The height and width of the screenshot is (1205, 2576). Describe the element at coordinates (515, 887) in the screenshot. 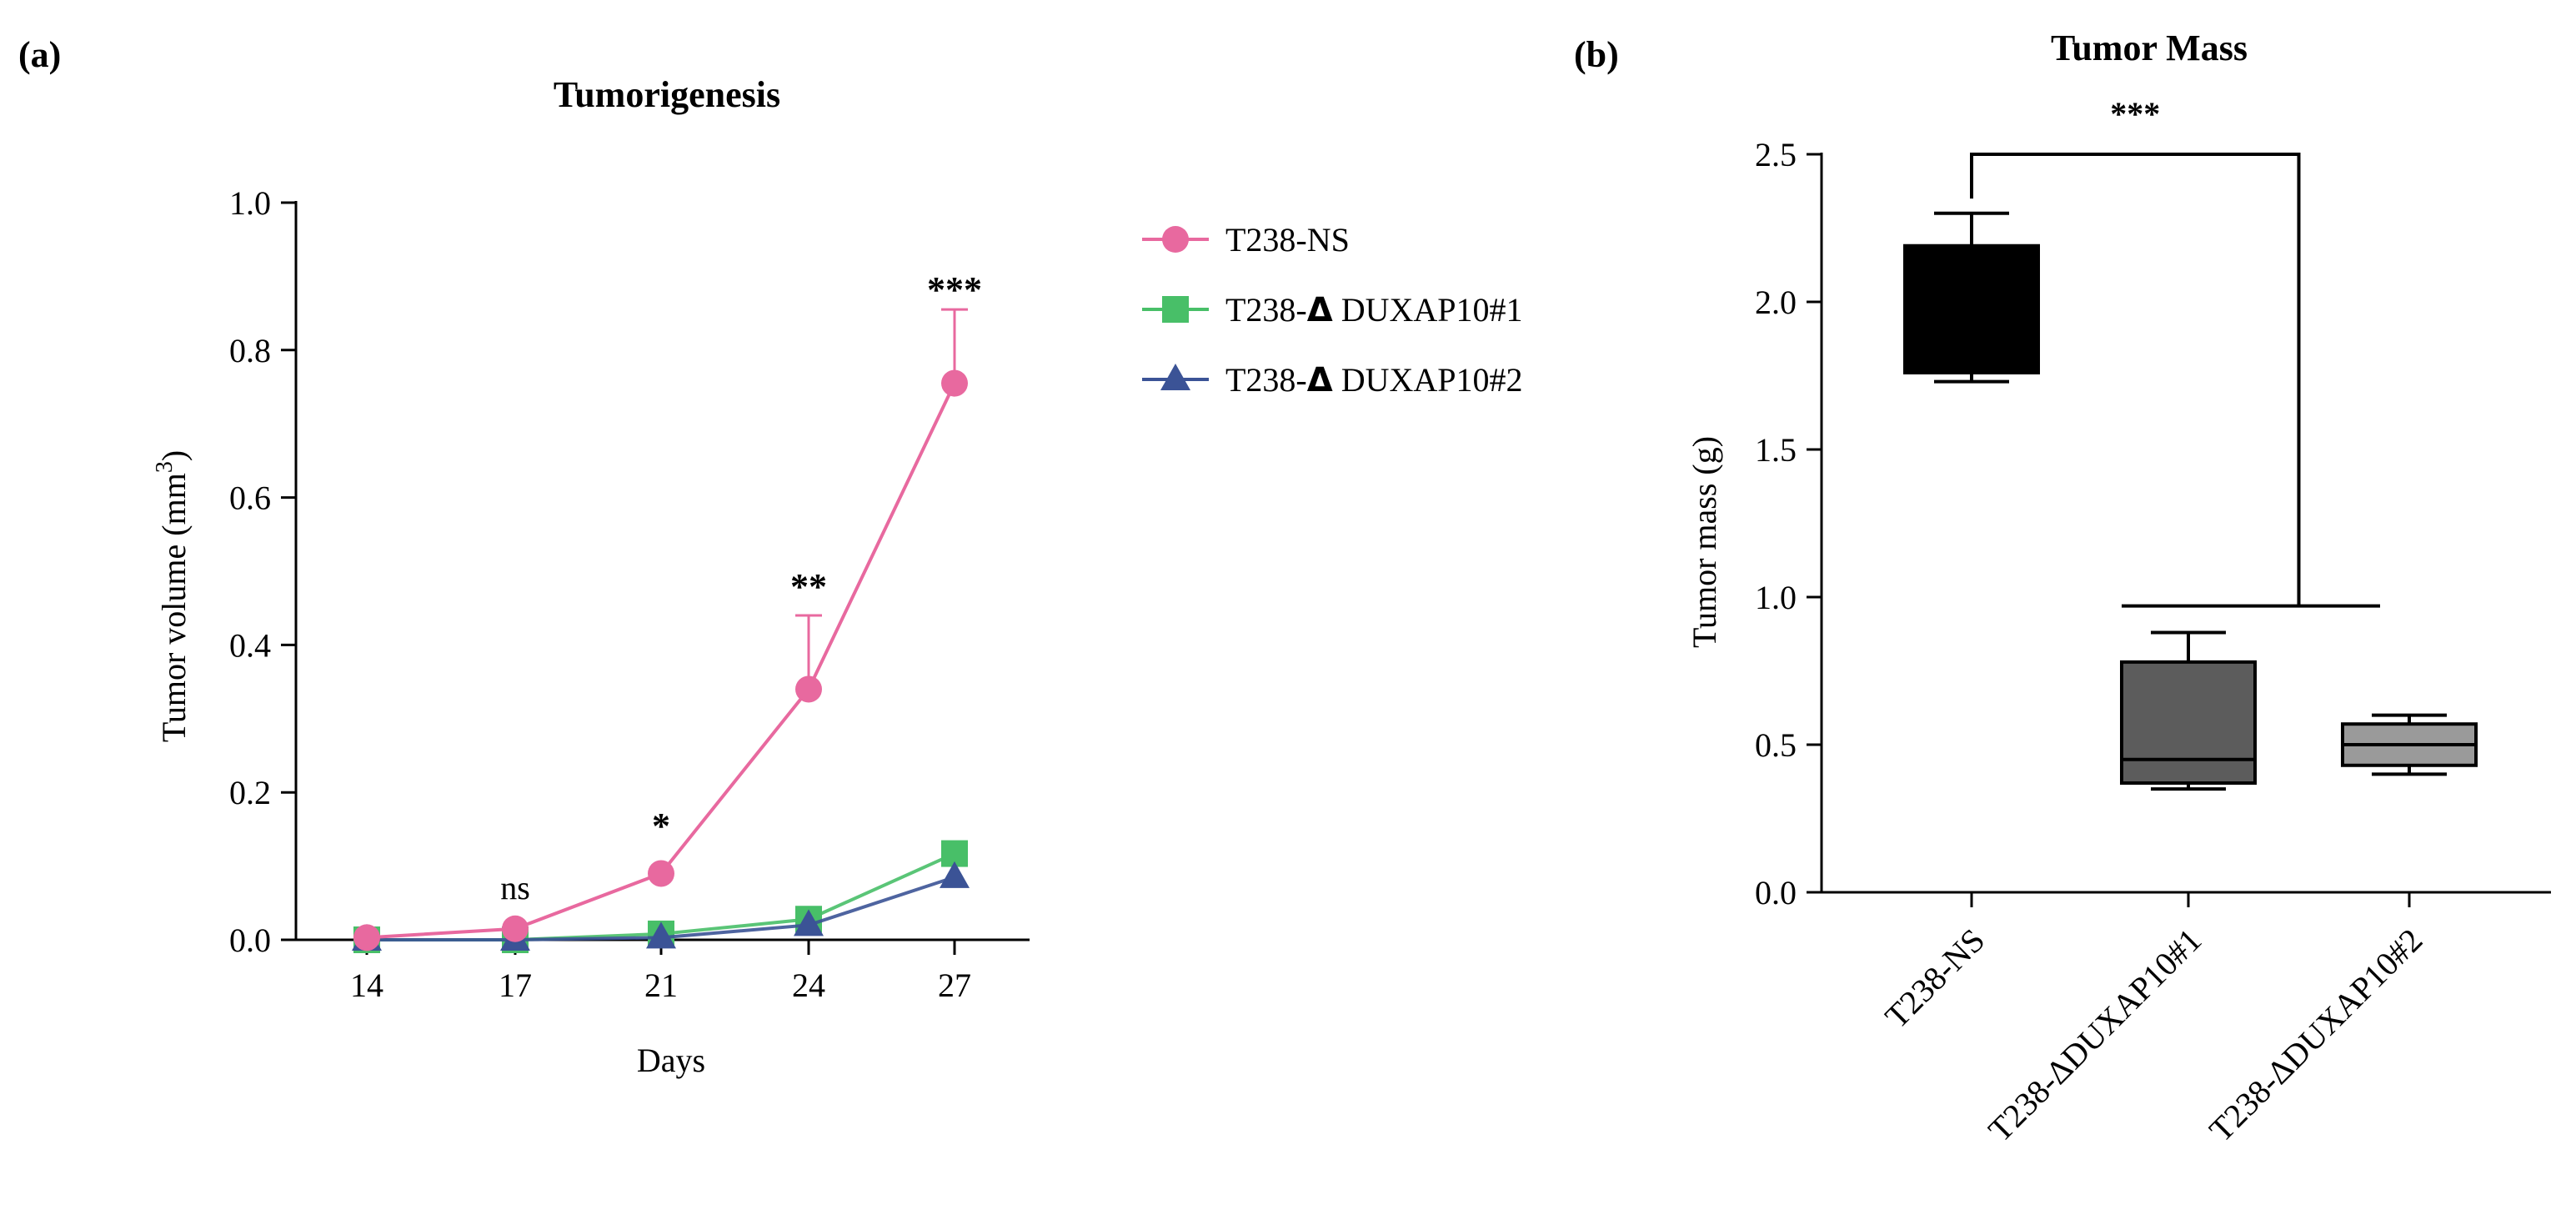

I see `significance-label: ns` at that location.